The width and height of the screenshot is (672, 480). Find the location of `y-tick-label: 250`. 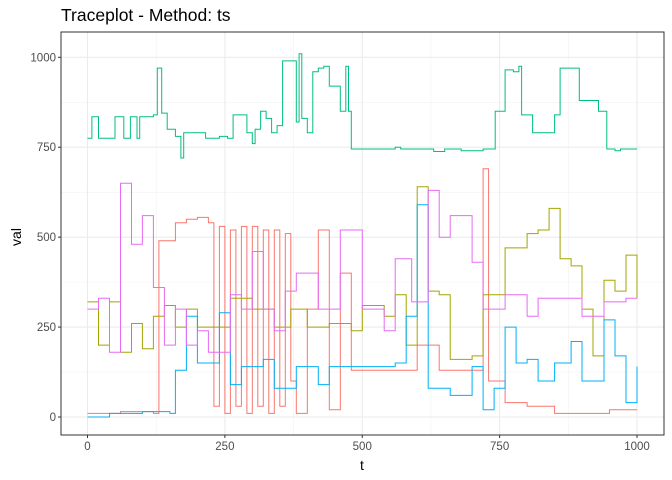

y-tick-label: 250 is located at coordinates (46, 328).